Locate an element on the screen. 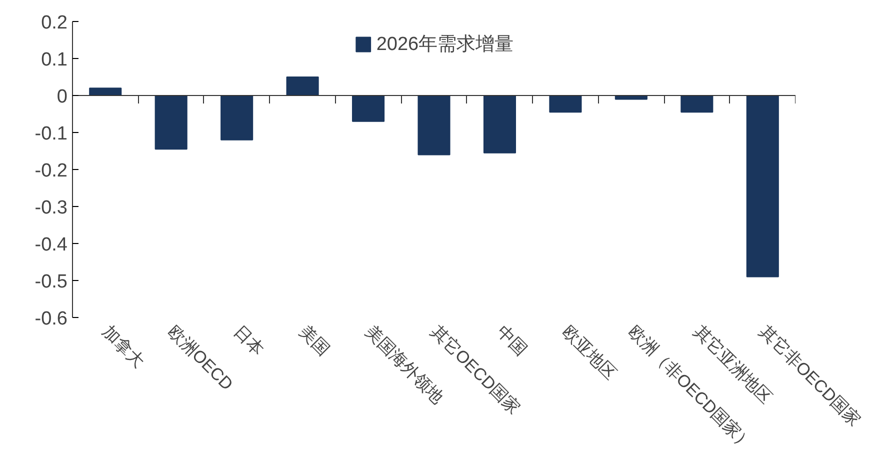  y-tick-label: -0.1 is located at coordinates (51, 134).